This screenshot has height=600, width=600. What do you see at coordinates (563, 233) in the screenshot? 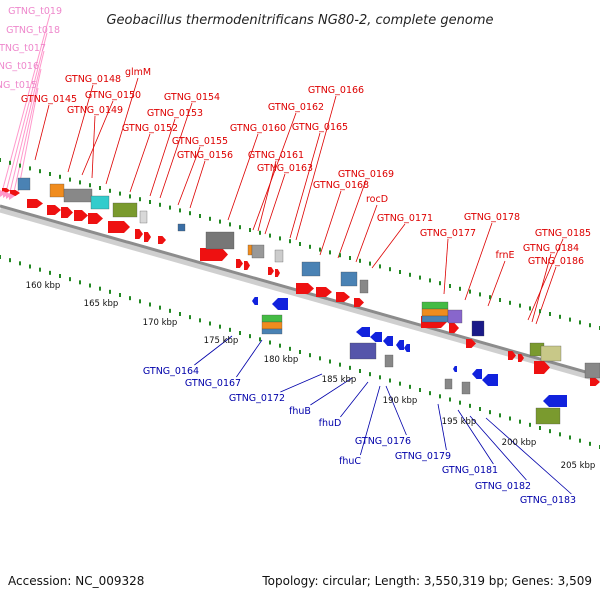
I see `gene-label-gtng-0185: GTNG_0185` at bounding box center [563, 233].